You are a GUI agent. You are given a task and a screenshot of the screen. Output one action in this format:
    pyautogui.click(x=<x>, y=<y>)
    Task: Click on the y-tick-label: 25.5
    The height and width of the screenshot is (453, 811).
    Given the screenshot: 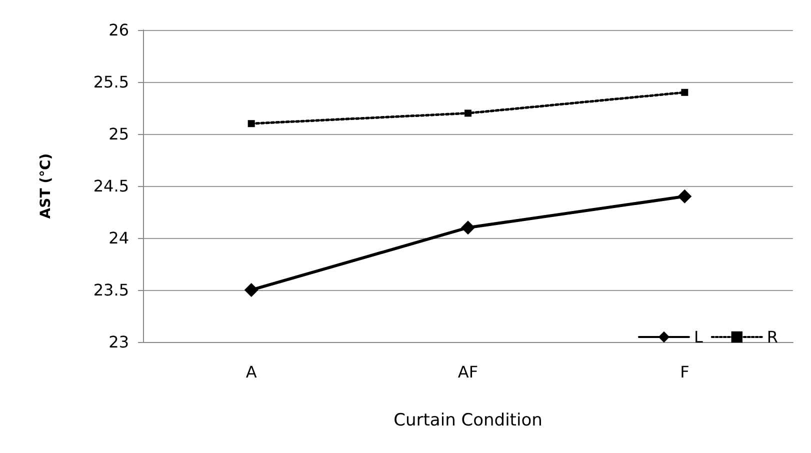 What is the action you would take?
    pyautogui.click(x=111, y=82)
    